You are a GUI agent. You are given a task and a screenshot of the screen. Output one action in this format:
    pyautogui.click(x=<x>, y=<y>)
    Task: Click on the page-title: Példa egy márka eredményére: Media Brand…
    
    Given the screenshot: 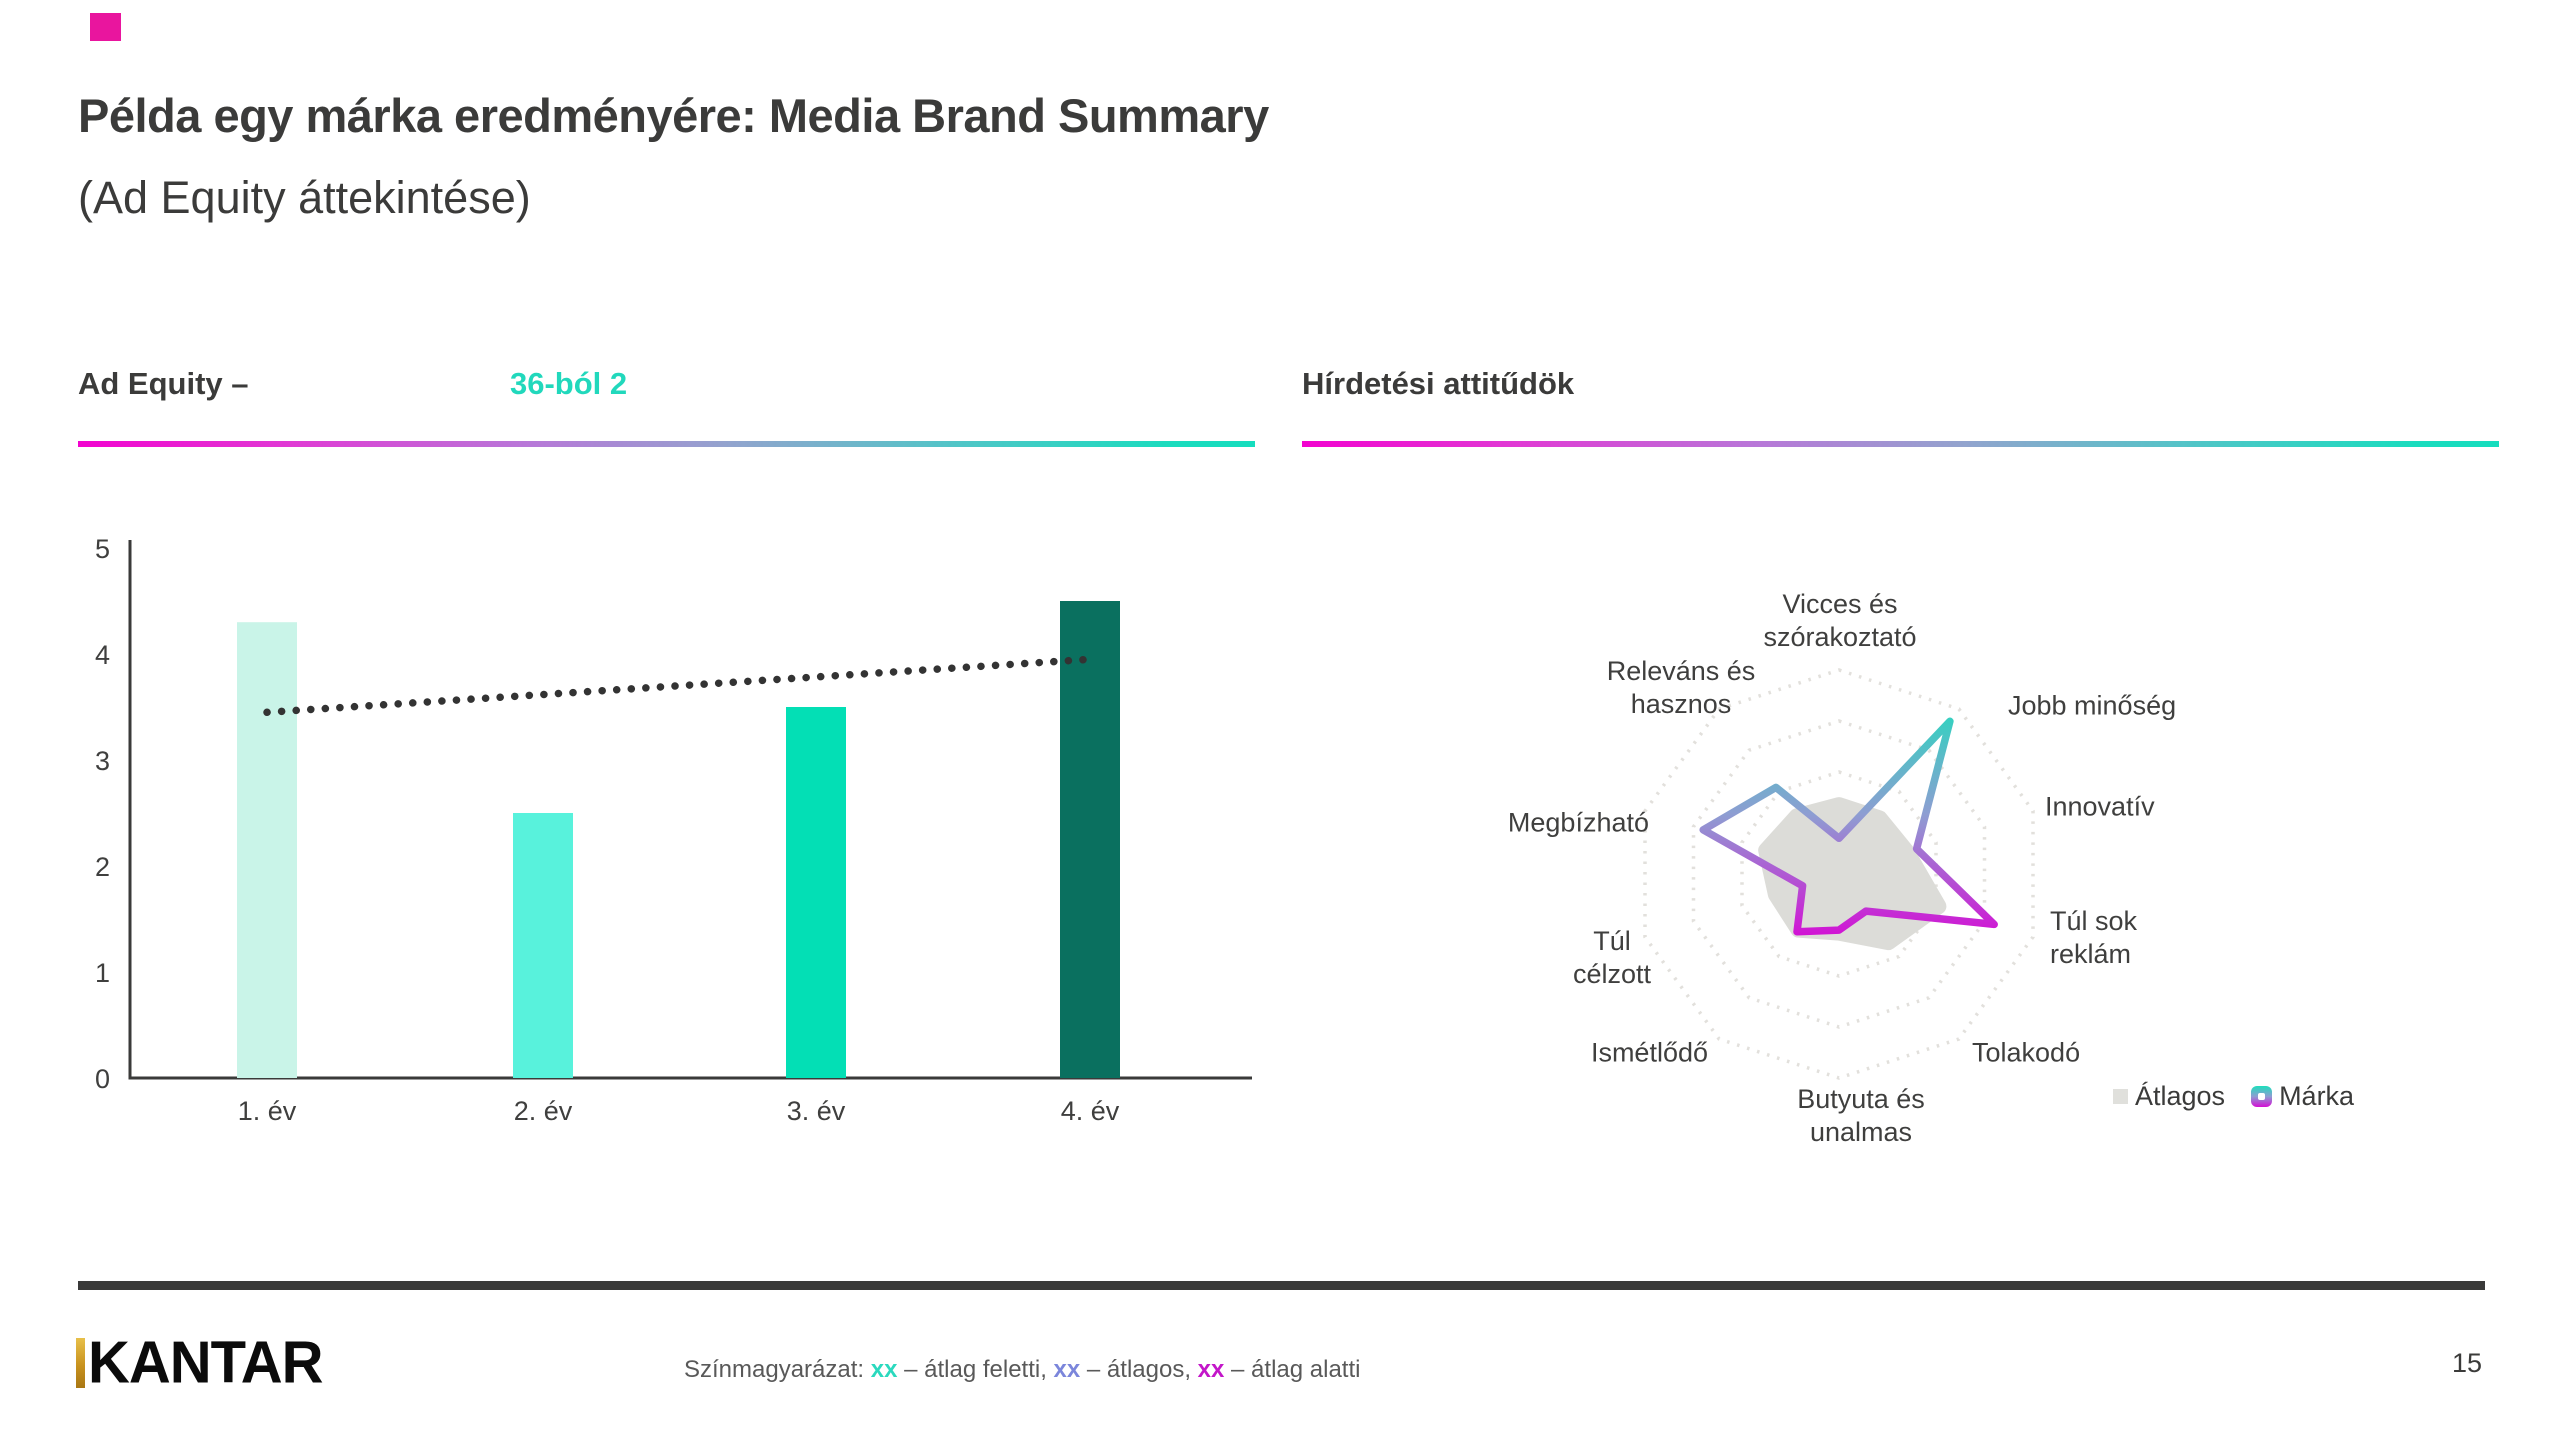 What is the action you would take?
    pyautogui.click(x=673, y=115)
    